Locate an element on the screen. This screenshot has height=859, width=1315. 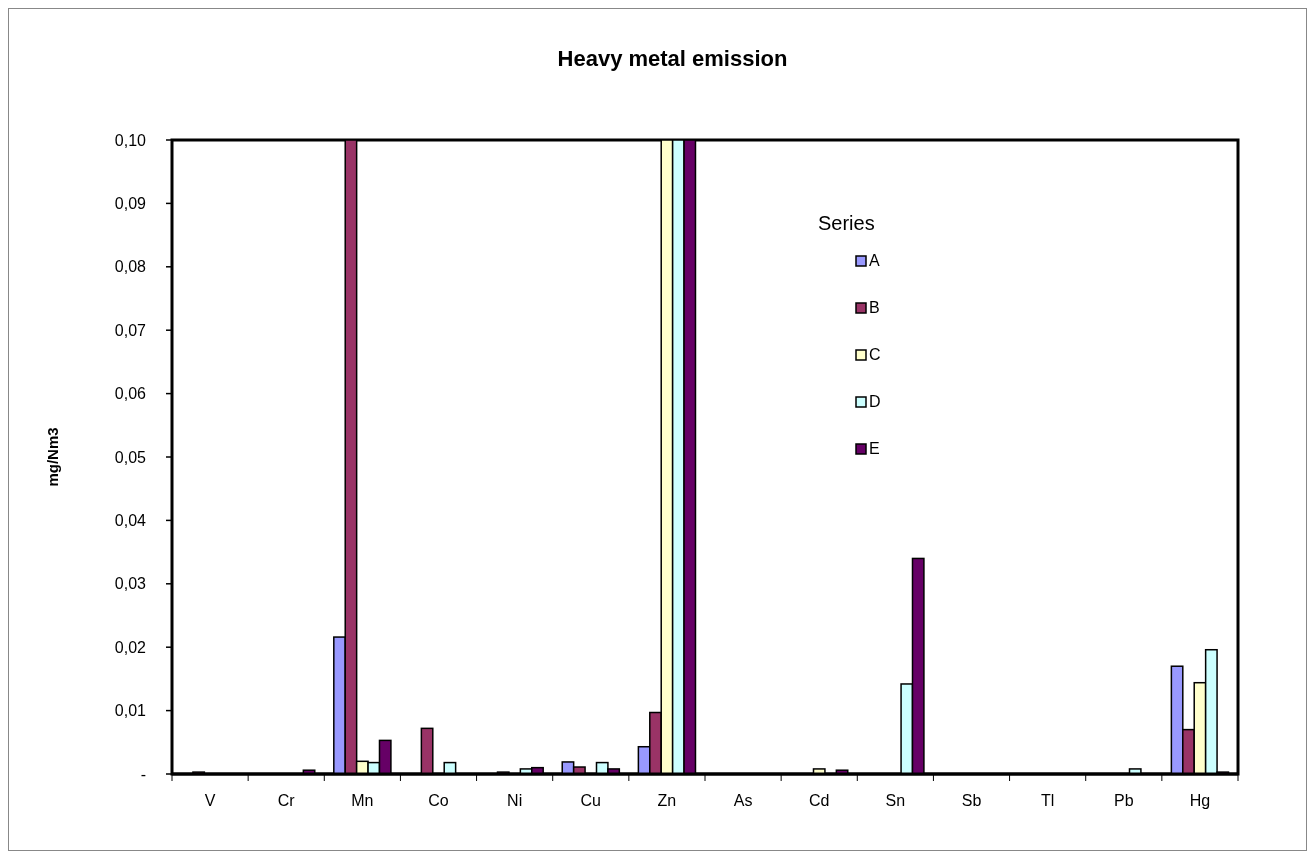
x-tick-label: Cd is located at coordinates (819, 800).